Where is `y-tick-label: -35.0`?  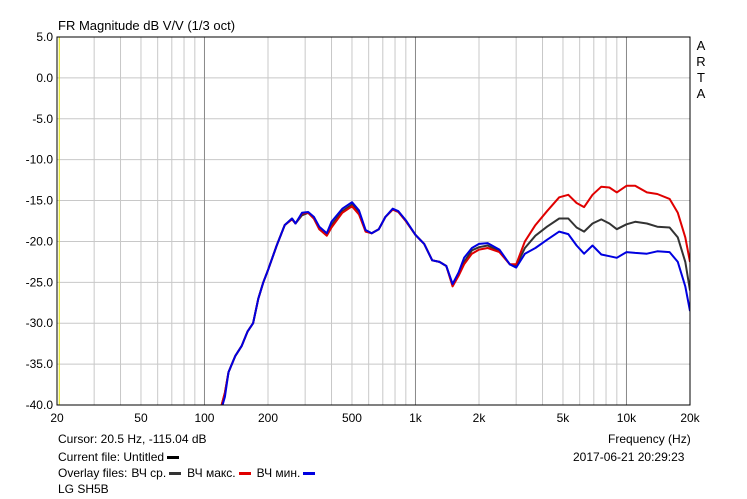
y-tick-label: -35.0 is located at coordinates (40, 364).